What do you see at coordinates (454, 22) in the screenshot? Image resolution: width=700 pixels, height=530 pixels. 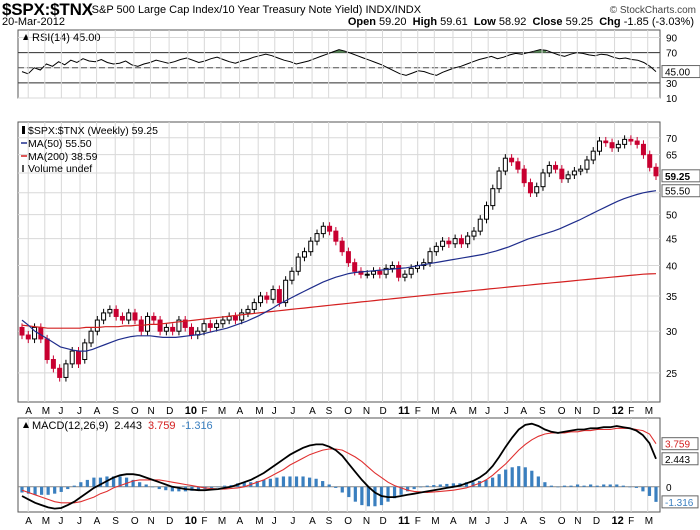 I see `high-value: 59.61` at bounding box center [454, 22].